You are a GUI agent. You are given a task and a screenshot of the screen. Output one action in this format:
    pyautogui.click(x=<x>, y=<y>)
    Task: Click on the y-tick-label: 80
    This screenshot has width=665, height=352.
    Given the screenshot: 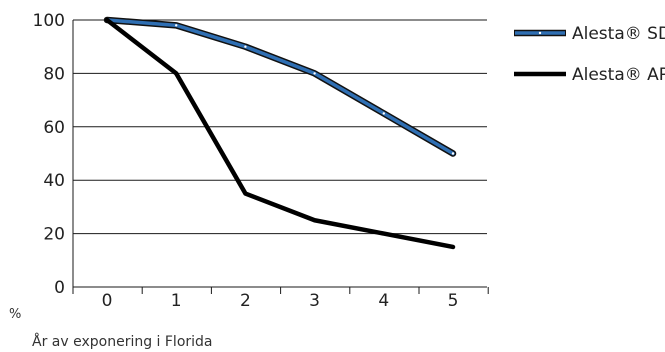 What is the action you would take?
    pyautogui.click(x=54, y=74)
    